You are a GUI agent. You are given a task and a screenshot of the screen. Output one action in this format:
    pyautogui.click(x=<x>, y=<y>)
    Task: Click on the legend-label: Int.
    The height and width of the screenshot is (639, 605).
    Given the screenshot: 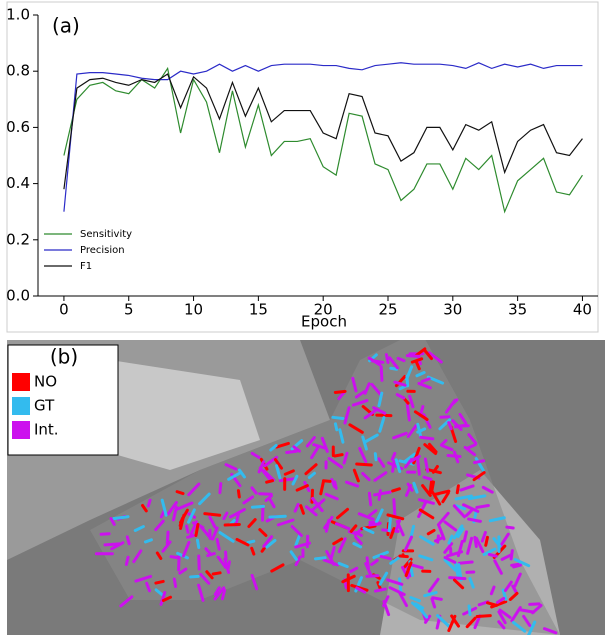 What is the action you would take?
    pyautogui.click(x=46, y=430)
    